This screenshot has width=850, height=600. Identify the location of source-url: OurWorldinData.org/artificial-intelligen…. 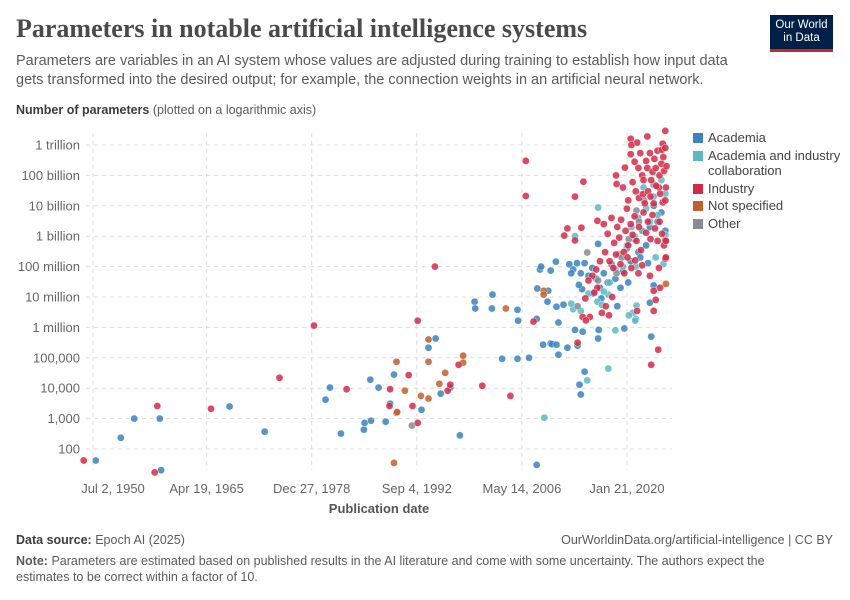
(697, 540).